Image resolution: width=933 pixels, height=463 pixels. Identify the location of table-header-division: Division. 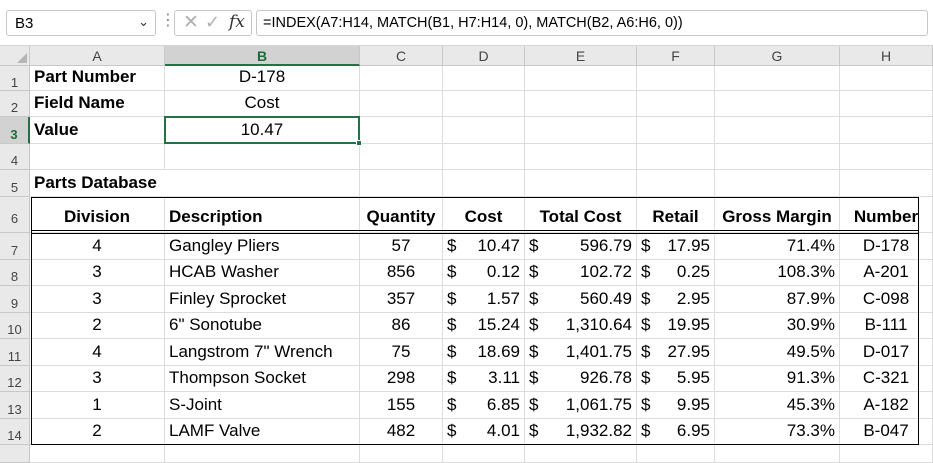
(97, 215).